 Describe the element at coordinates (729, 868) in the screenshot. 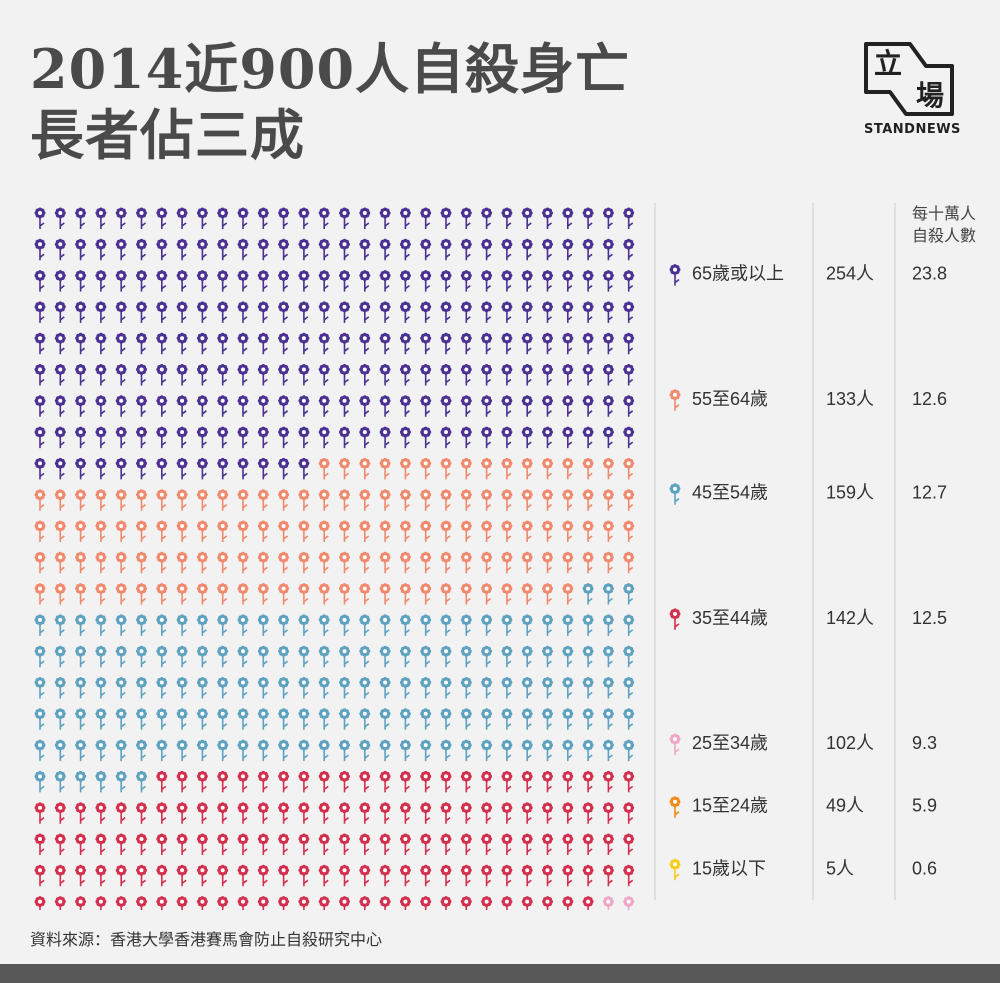

I see `legend-label: 15歲以下` at that location.